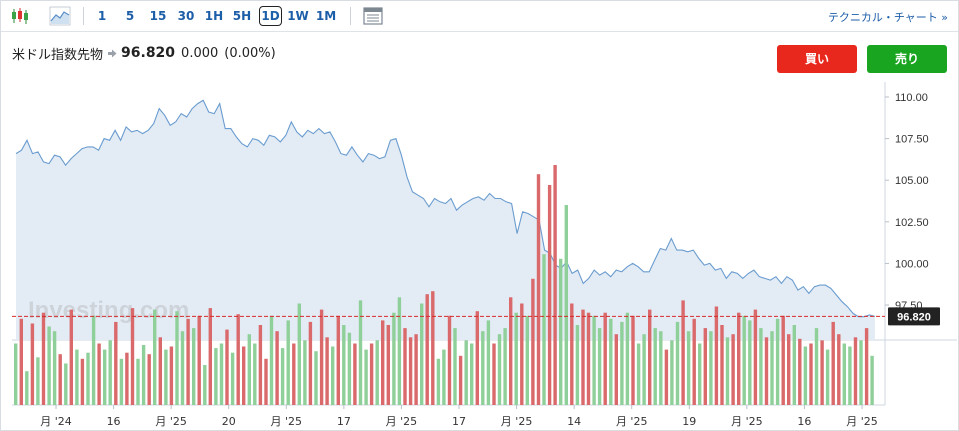  I want to click on data-table-icon, so click(373, 16).